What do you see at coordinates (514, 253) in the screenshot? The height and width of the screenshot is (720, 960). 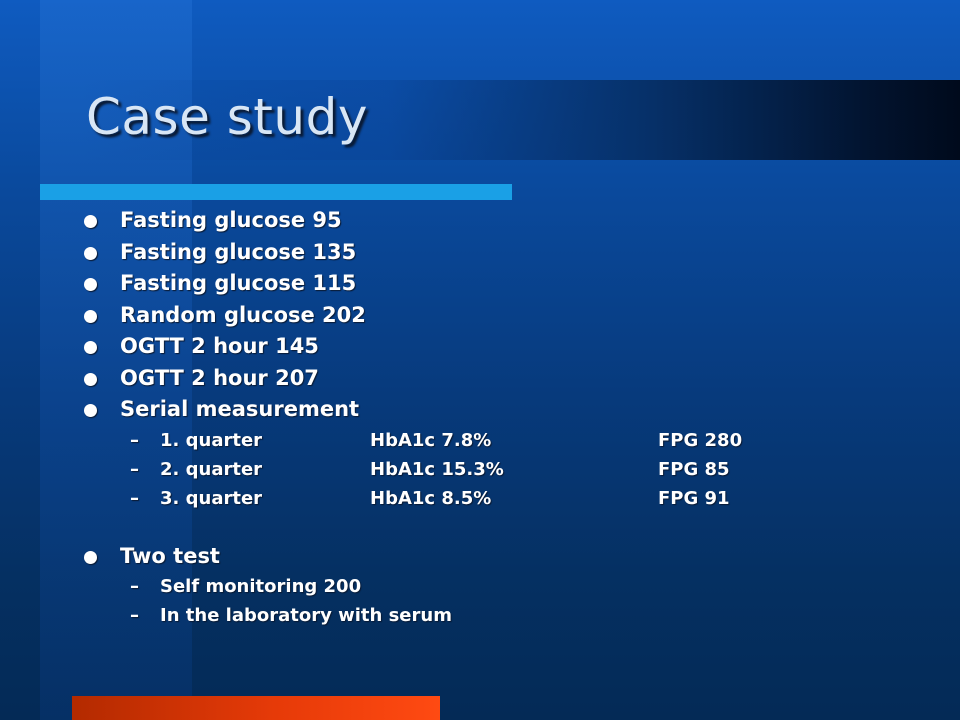 I see `bullet-item: Fasting glucose 135` at bounding box center [514, 253].